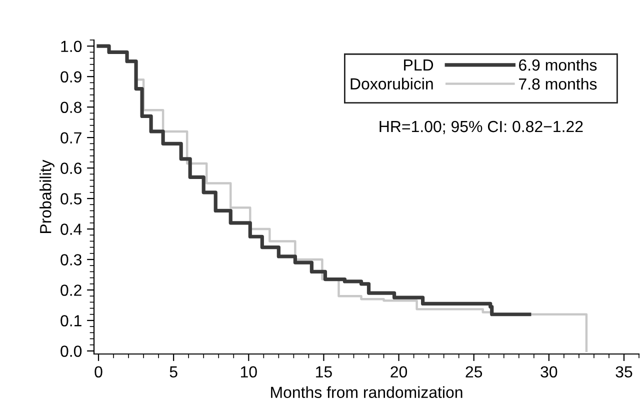 The image size is (644, 413). What do you see at coordinates (71, 260) in the screenshot?
I see `y-tick-label: 0.3` at bounding box center [71, 260].